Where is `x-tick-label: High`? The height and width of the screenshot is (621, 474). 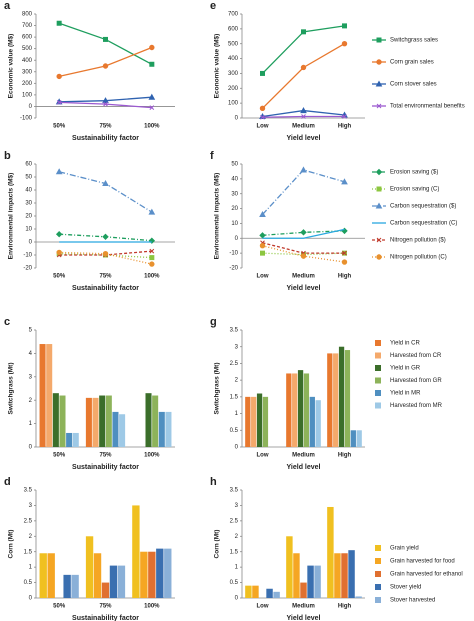 x-tick-label: High is located at coordinates (345, 456).